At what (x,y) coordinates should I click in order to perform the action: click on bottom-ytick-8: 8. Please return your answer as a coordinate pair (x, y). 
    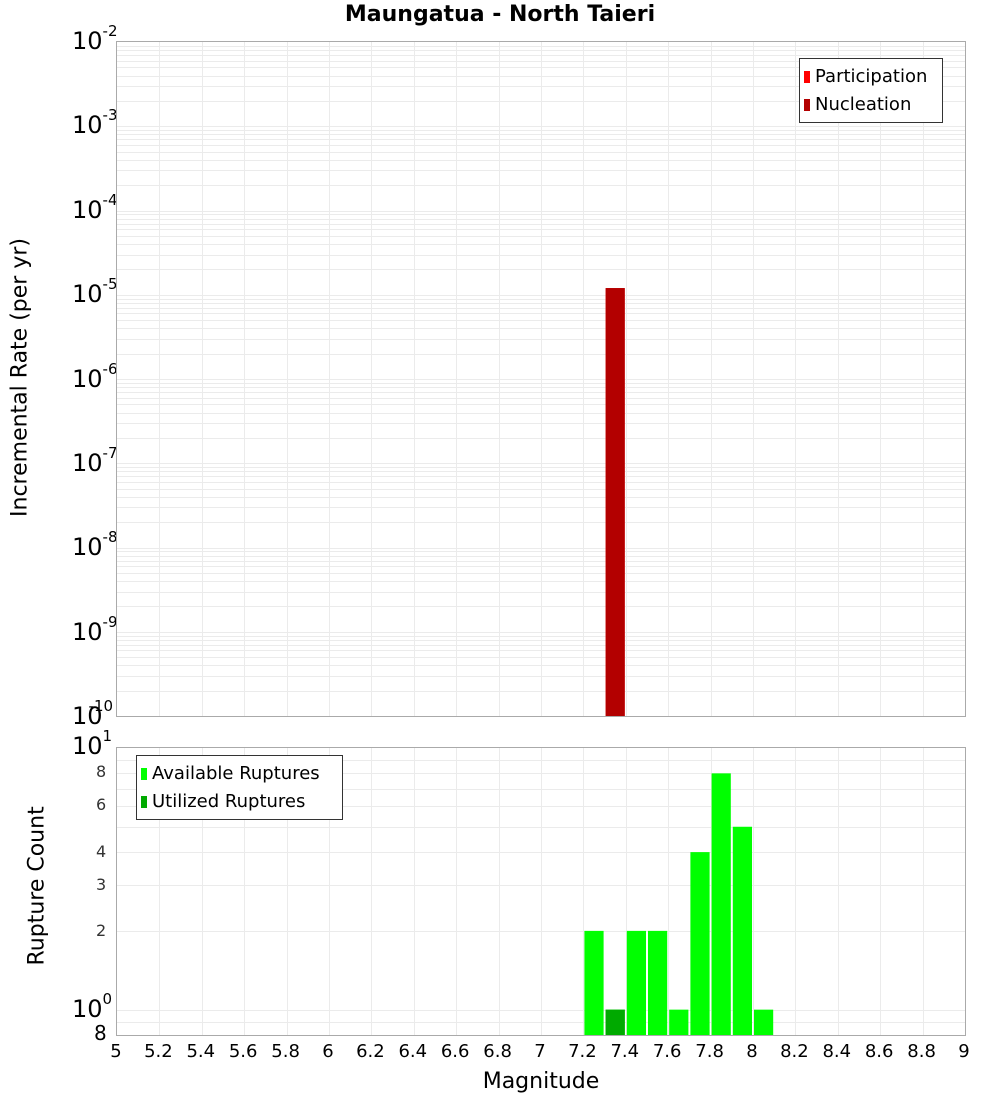
    Looking at the image, I should click on (101, 771).